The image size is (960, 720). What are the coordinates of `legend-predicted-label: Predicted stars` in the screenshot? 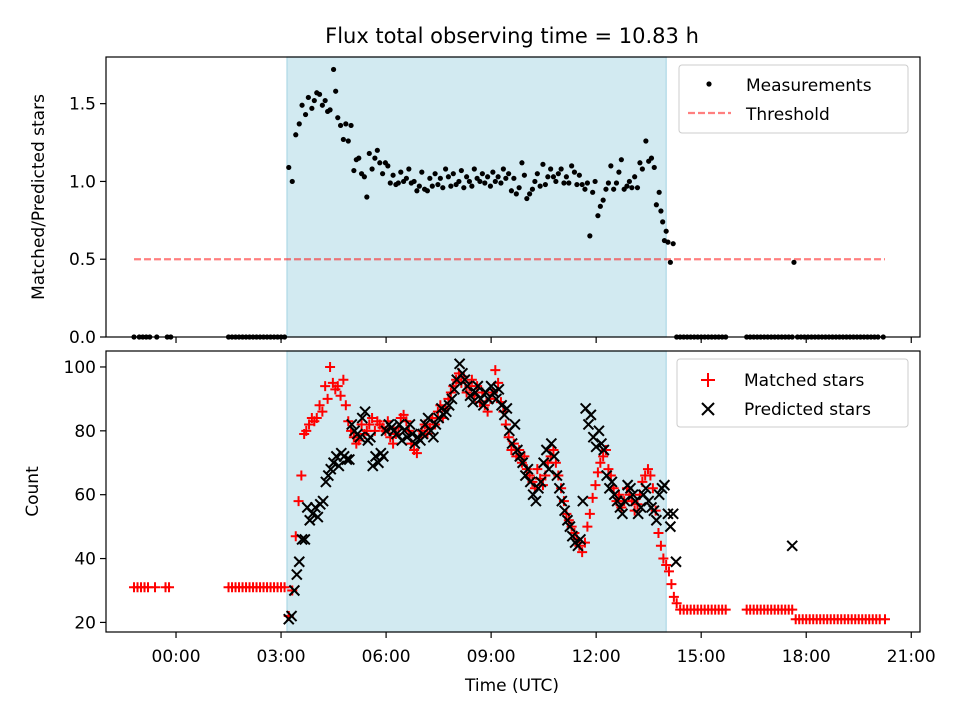 It's located at (807, 410).